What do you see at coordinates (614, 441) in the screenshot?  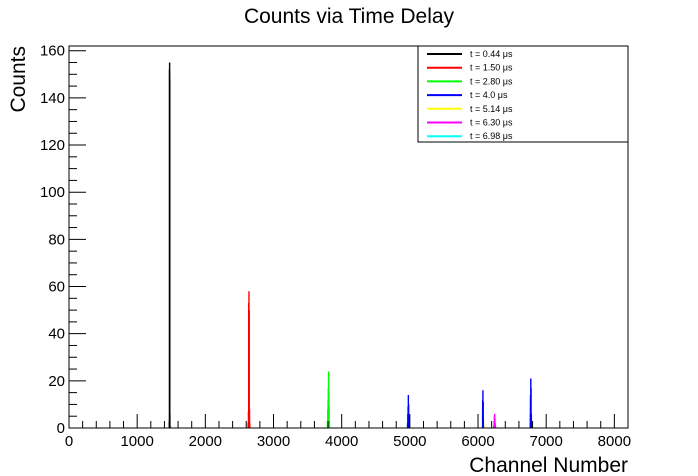 I see `x-tick-label: 8000` at bounding box center [614, 441].